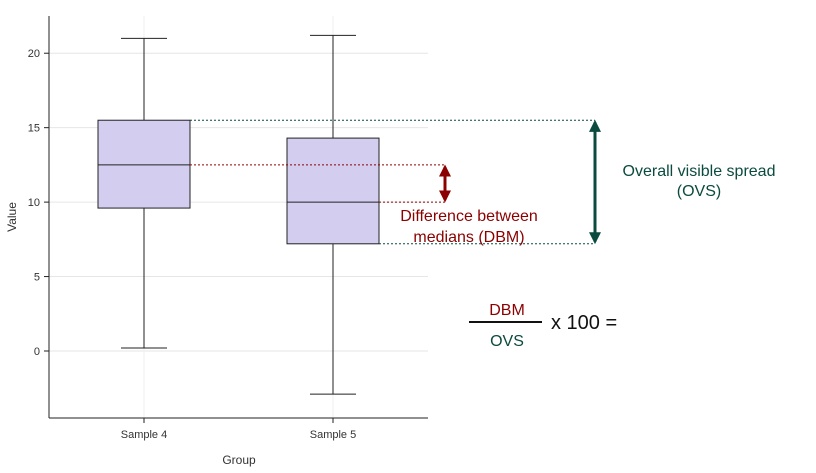  I want to click on x-tick-label: Sample 5, so click(333, 435).